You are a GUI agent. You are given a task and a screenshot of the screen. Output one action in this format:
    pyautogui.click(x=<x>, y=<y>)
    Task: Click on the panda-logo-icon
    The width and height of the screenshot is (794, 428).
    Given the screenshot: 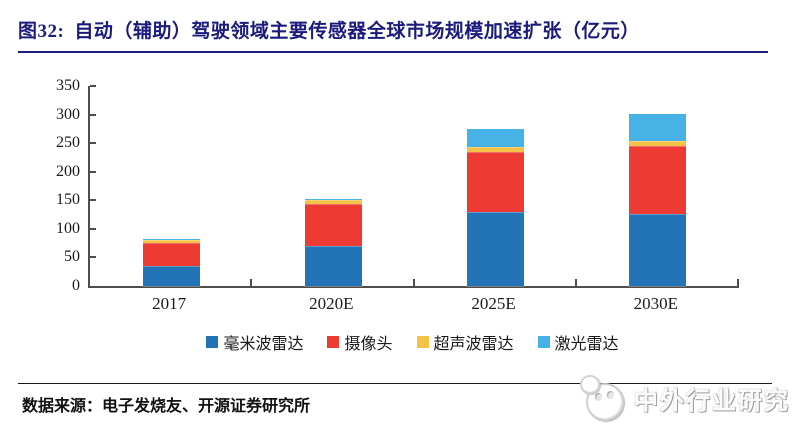 What is the action you would take?
    pyautogui.click(x=603, y=398)
    